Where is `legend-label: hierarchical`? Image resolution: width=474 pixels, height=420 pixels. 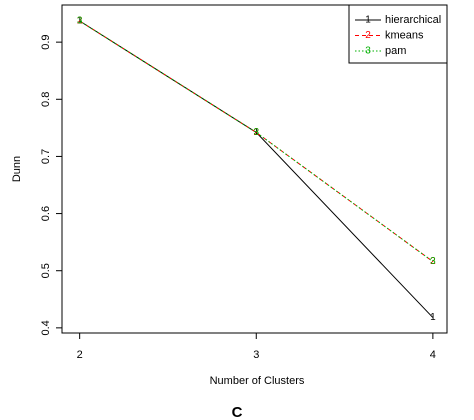 legend-label: hierarchical is located at coordinates (413, 20).